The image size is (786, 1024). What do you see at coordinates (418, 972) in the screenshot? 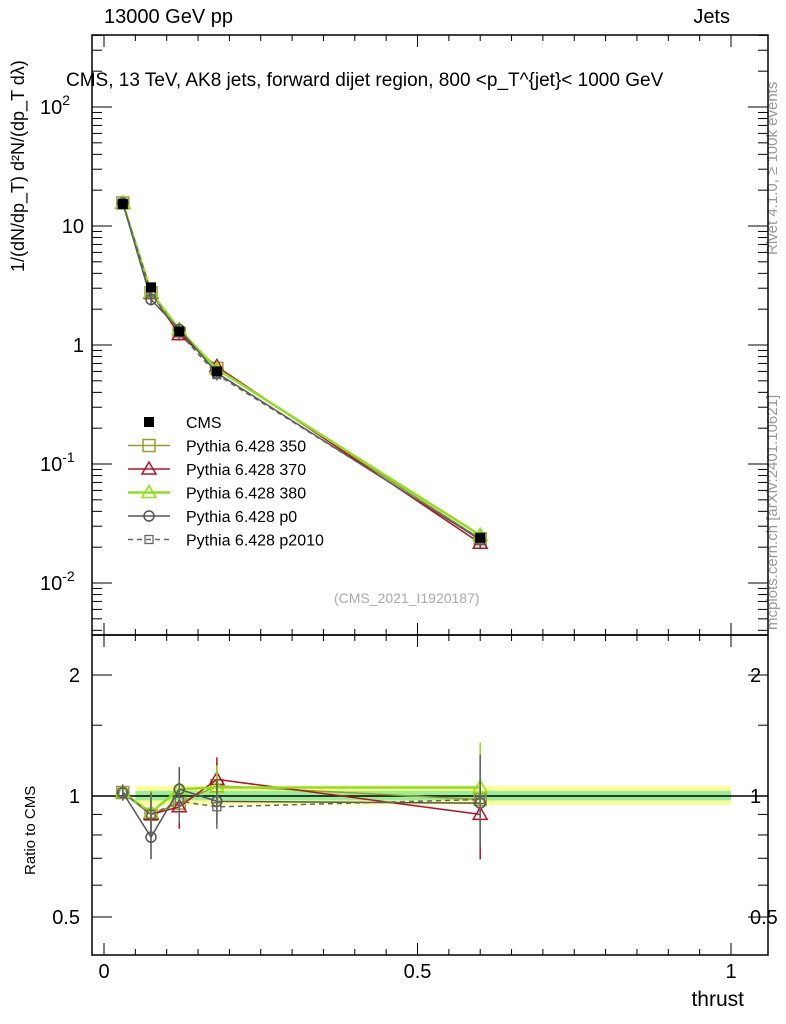
I see `x-tick-label: 0.5` at bounding box center [418, 972].